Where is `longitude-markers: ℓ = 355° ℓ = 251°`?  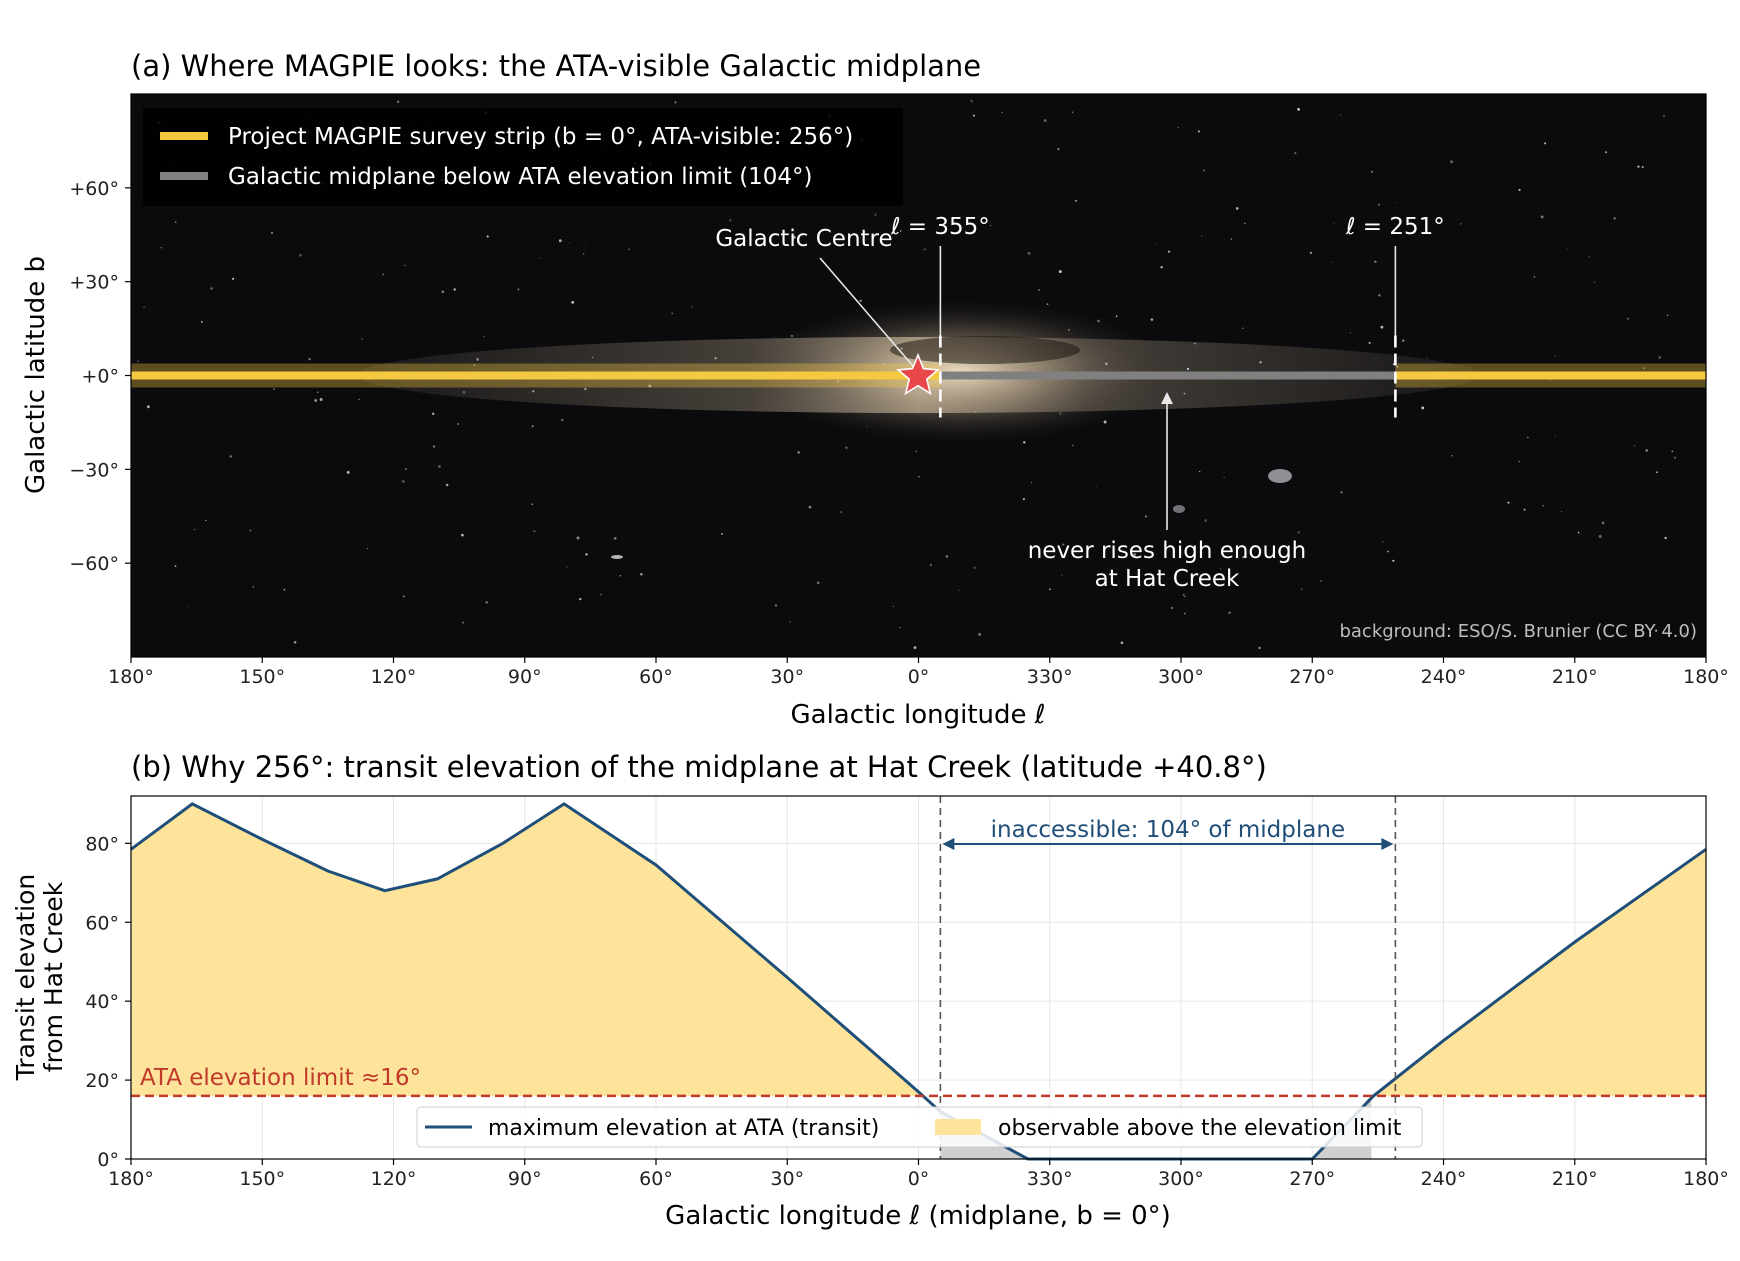
longitude-markers: ℓ = 355° ℓ = 251° is located at coordinates (1167, 316).